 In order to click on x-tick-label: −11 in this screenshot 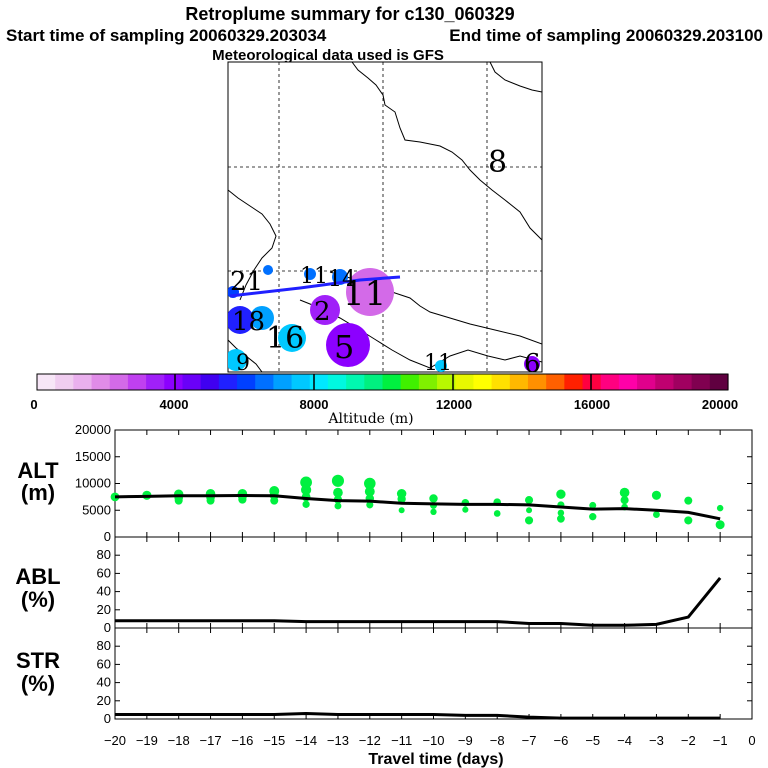, I will do `click(401, 740)`.